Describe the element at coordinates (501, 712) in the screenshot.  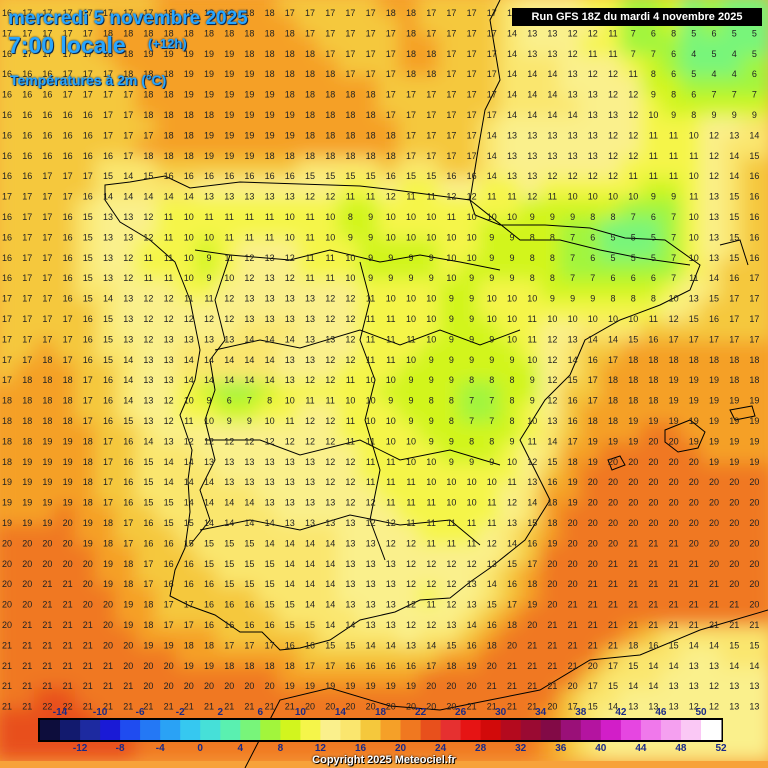
I see `legend-label: 30` at that location.